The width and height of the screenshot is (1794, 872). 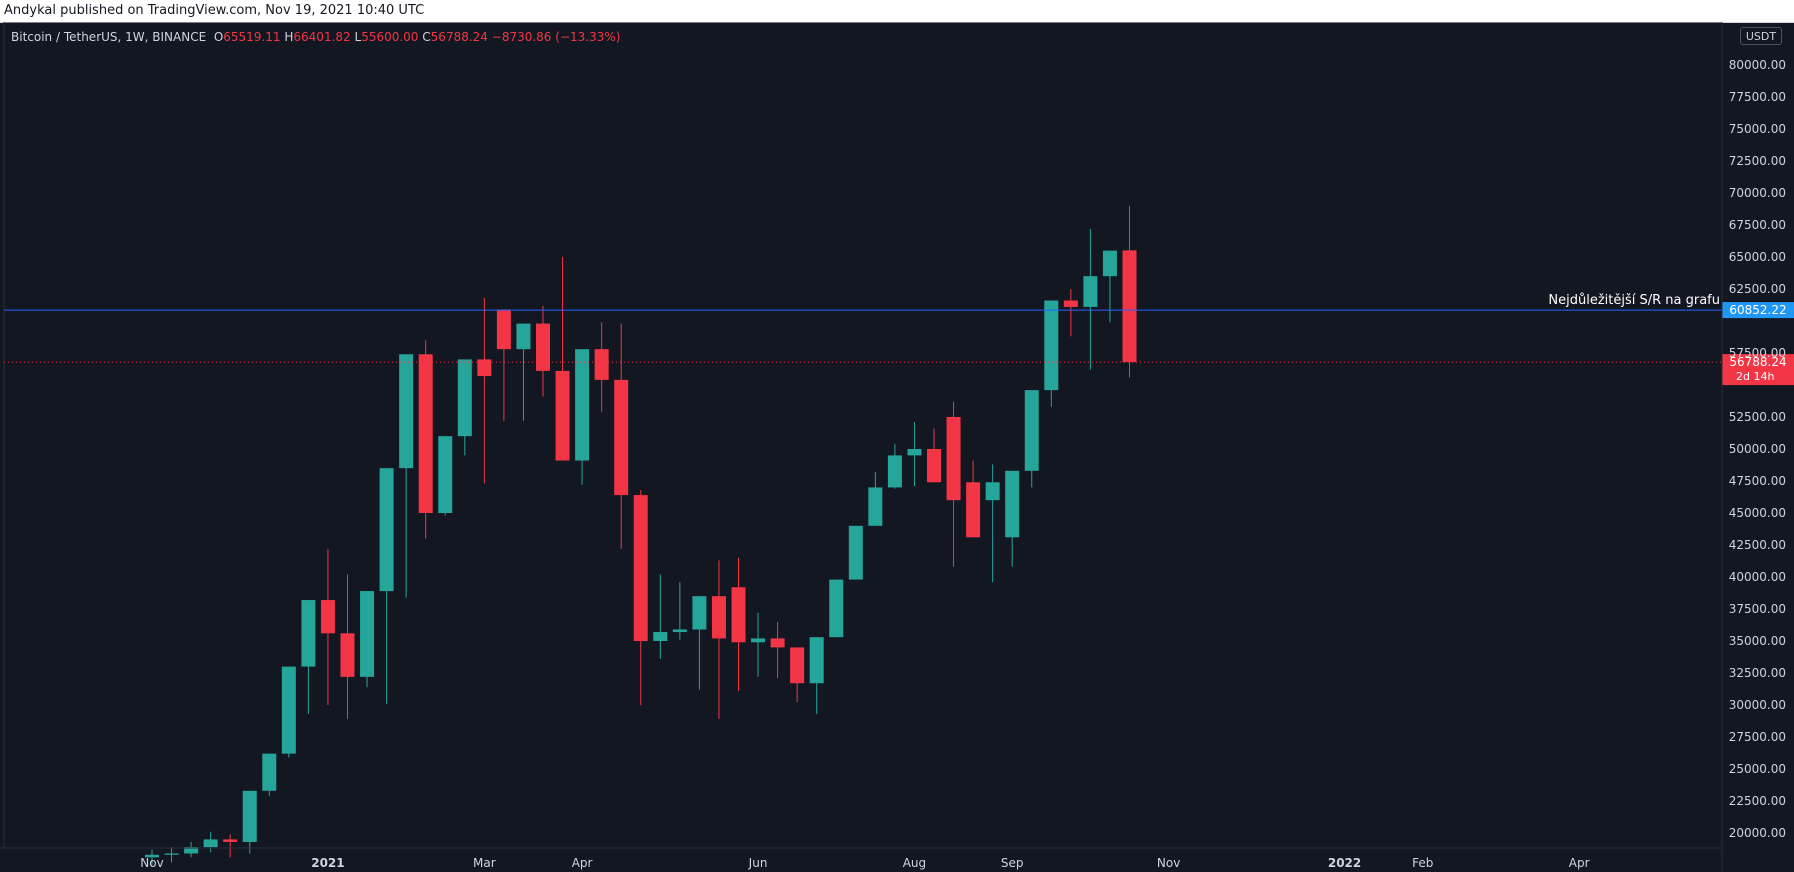 I want to click on price-tick-label: 75000.00, so click(x=1757, y=129).